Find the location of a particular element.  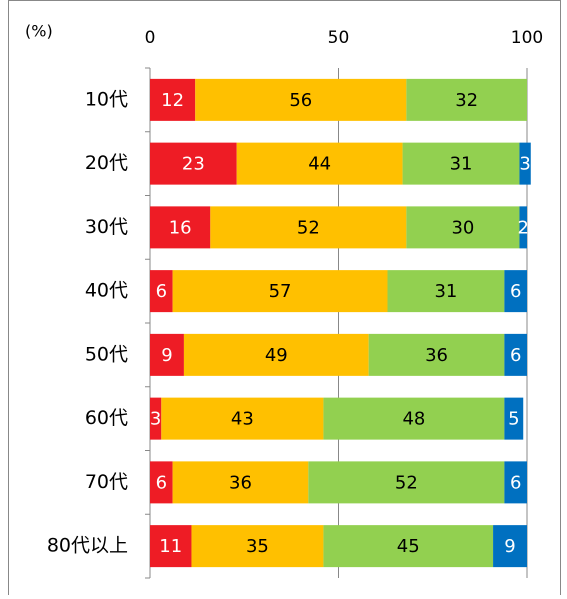

data-label: 5 is located at coordinates (513, 419).